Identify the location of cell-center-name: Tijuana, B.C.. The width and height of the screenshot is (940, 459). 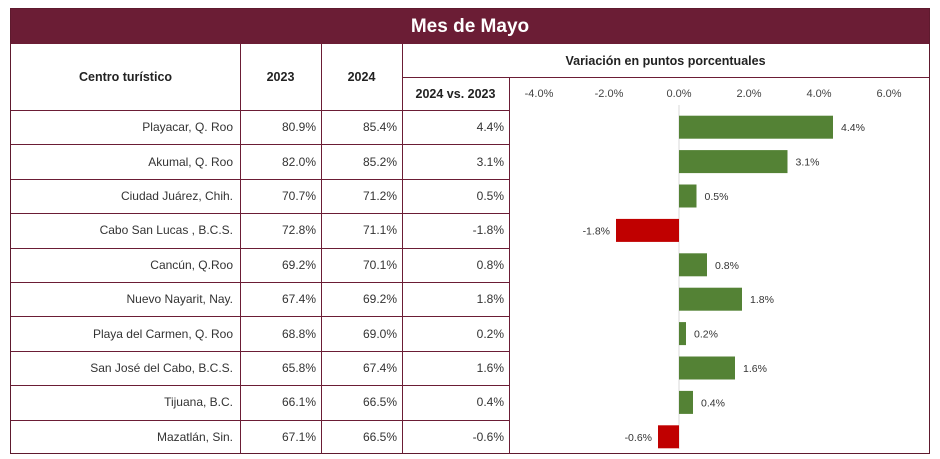
(198, 402).